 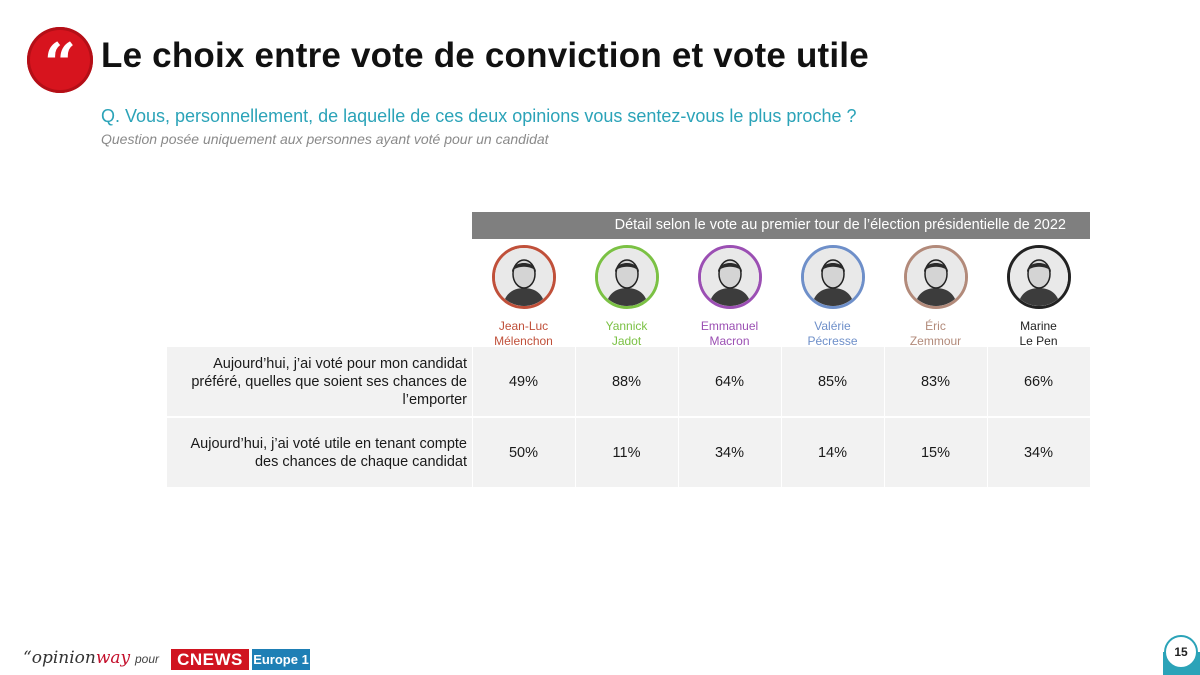 I want to click on candidate-header-jadot: Yannick Jadot, so click(x=626, y=297).